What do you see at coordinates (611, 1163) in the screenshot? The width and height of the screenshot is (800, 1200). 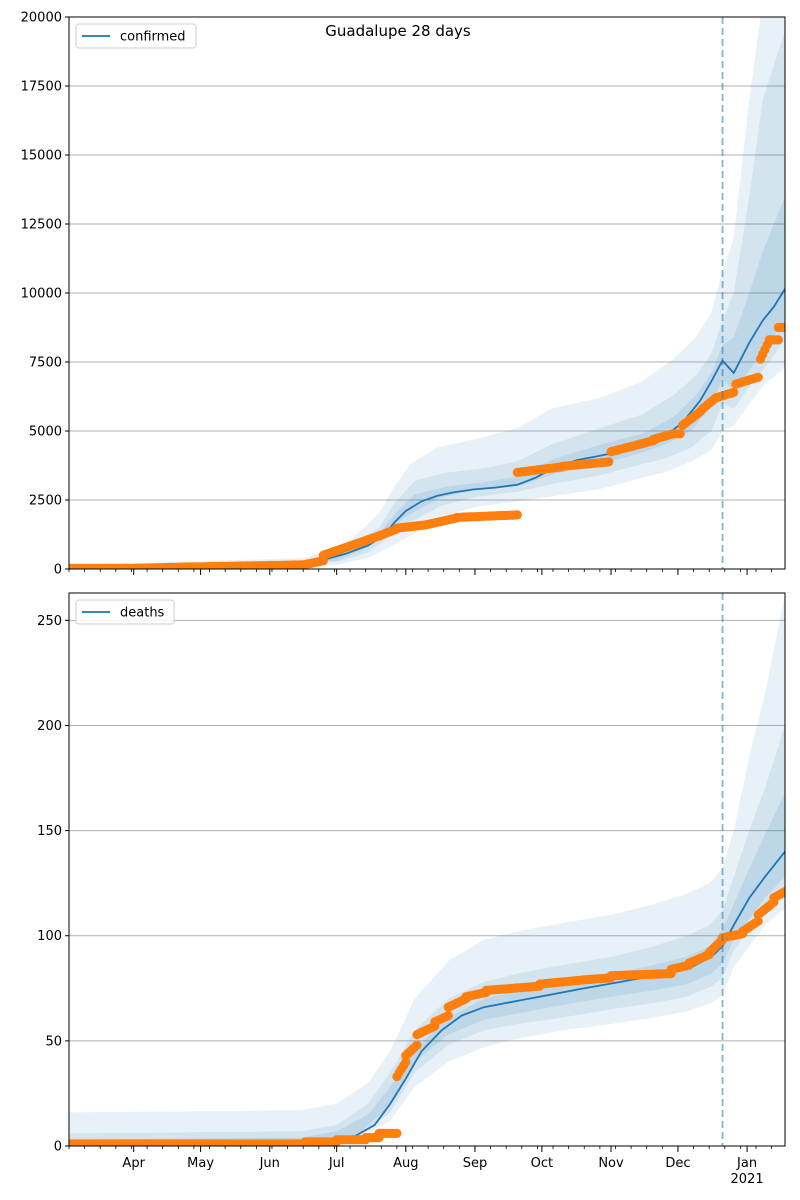 I see `x-tick-label: Nov` at bounding box center [611, 1163].